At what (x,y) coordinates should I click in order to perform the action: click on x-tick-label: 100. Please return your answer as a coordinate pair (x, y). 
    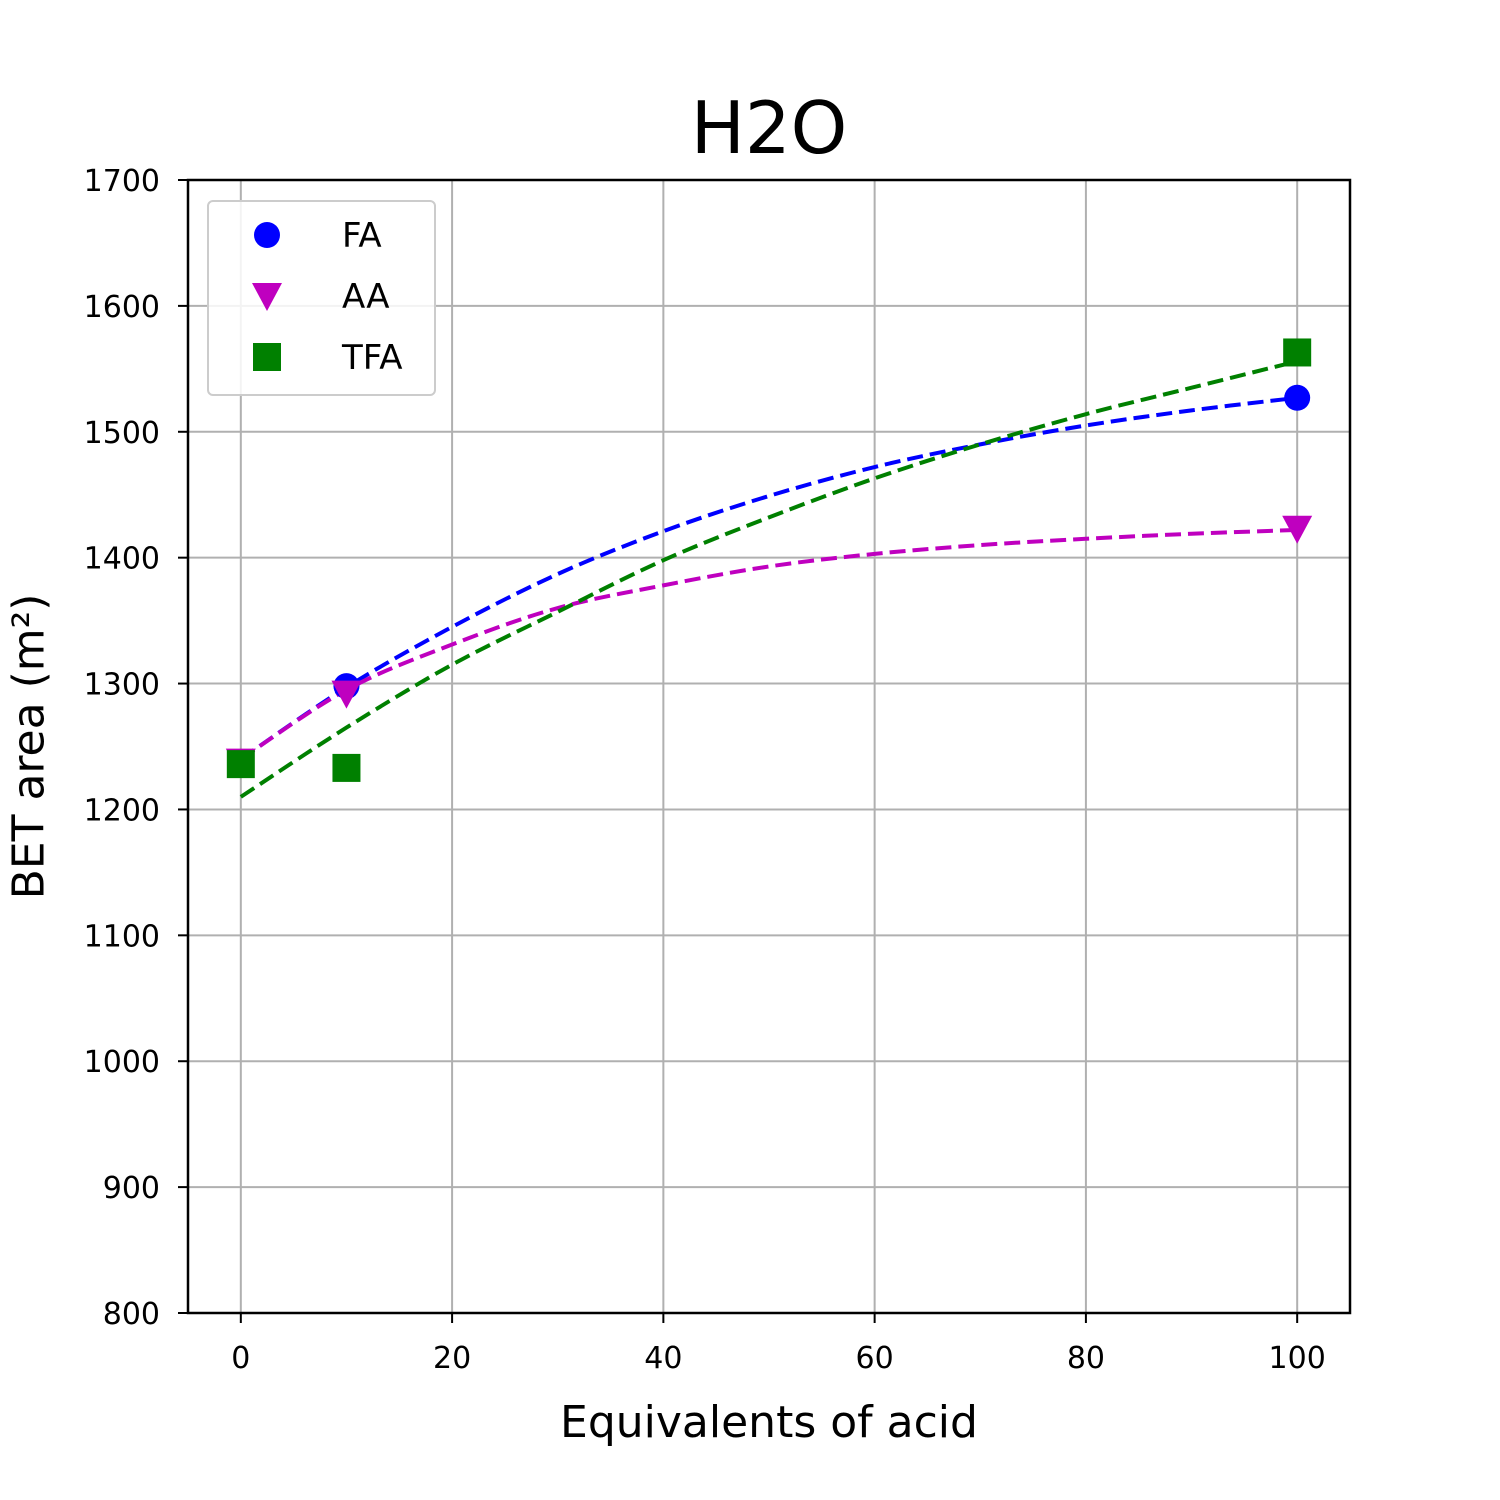
    Looking at the image, I should click on (1297, 1358).